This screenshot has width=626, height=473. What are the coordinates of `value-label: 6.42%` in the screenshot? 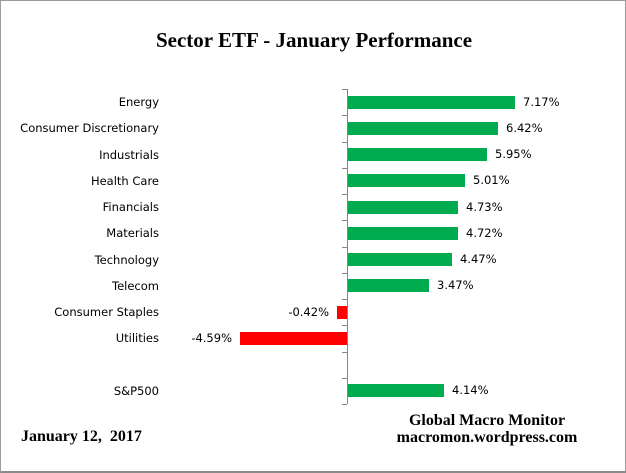 It's located at (524, 127).